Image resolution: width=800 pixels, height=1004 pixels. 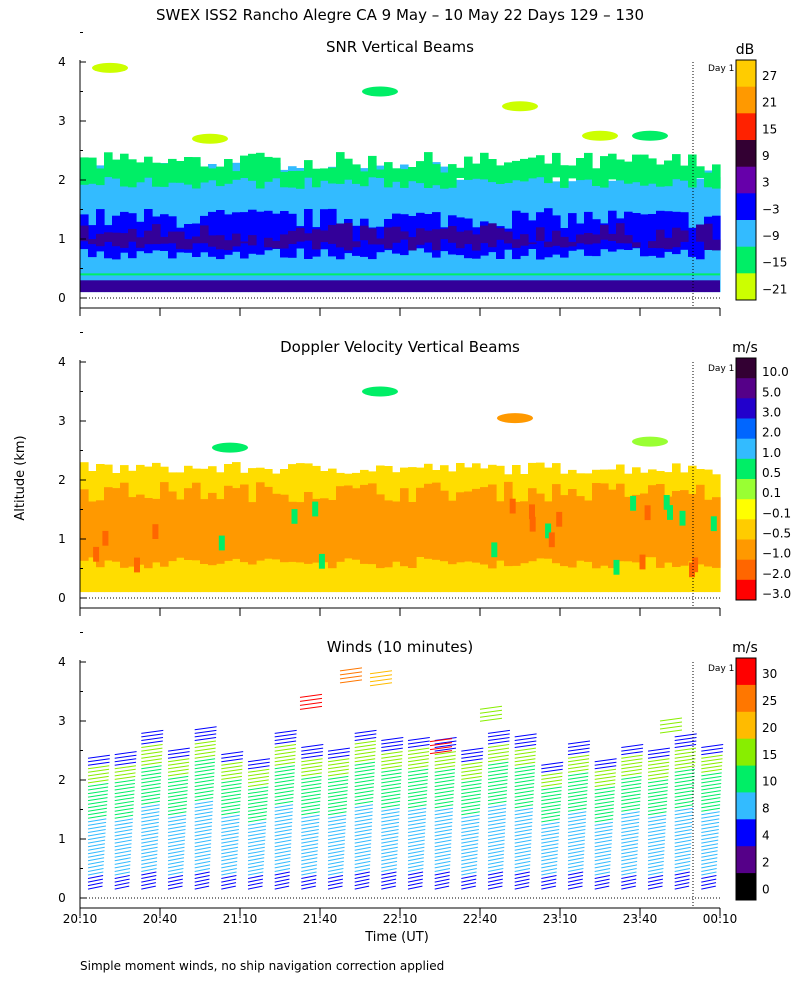 What do you see at coordinates (640, 919) in the screenshot?
I see `x-tick-label: 23:40` at bounding box center [640, 919].